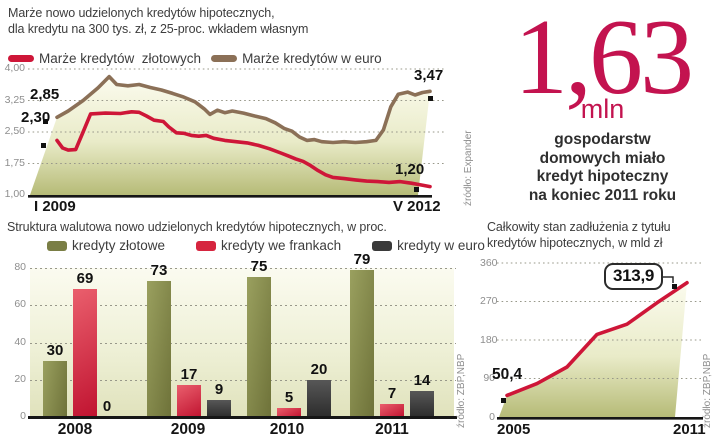 Image resolution: width=720 pixels, height=448 pixels. I want to click on euro-line-swatch-icon, so click(224, 58).